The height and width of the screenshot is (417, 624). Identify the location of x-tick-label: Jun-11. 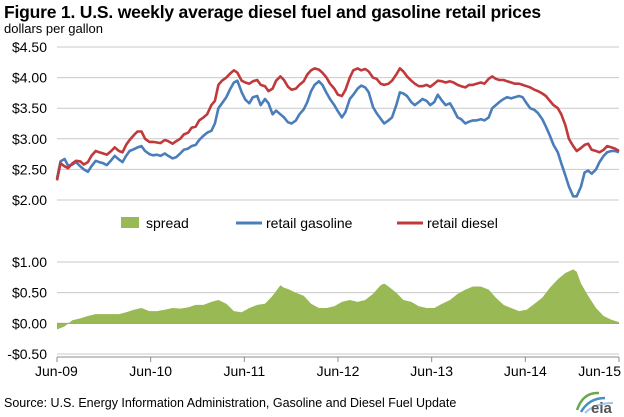
(244, 371).